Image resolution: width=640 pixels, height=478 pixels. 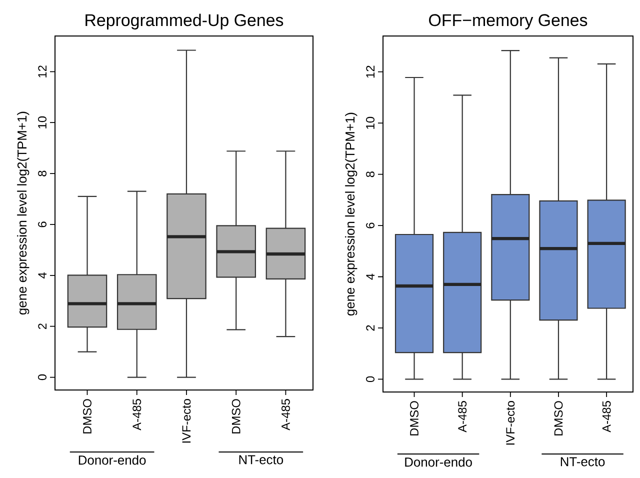 I want to click on chart-title: OFF−memory Genes, so click(x=508, y=22).